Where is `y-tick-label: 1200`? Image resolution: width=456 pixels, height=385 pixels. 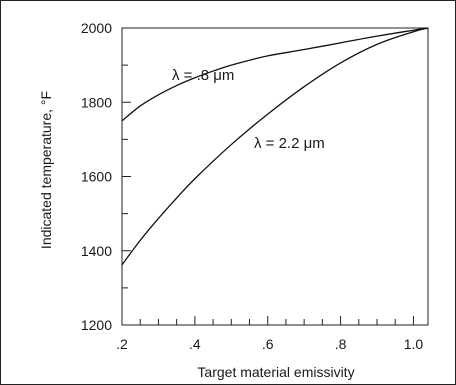 y-tick-label: 1200 is located at coordinates (96, 325).